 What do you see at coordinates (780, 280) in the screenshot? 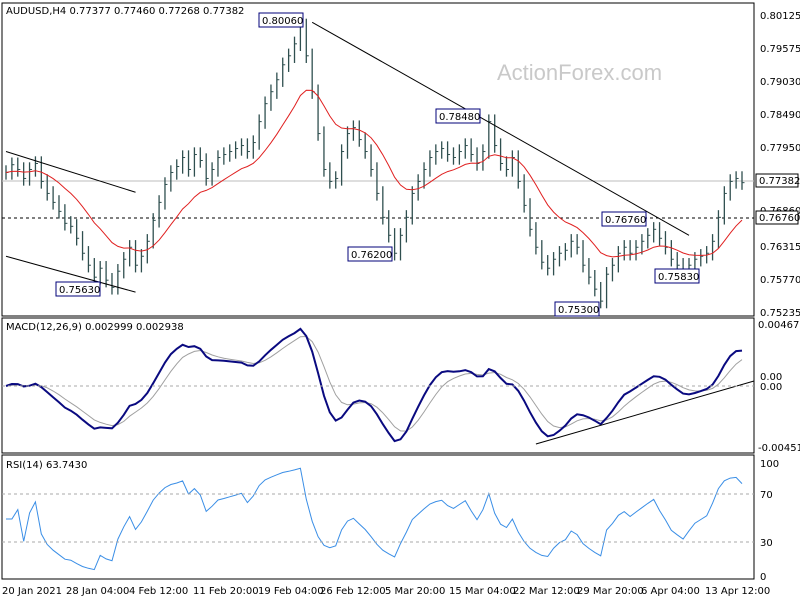
I see `price-tick: 0.75770` at bounding box center [780, 280].